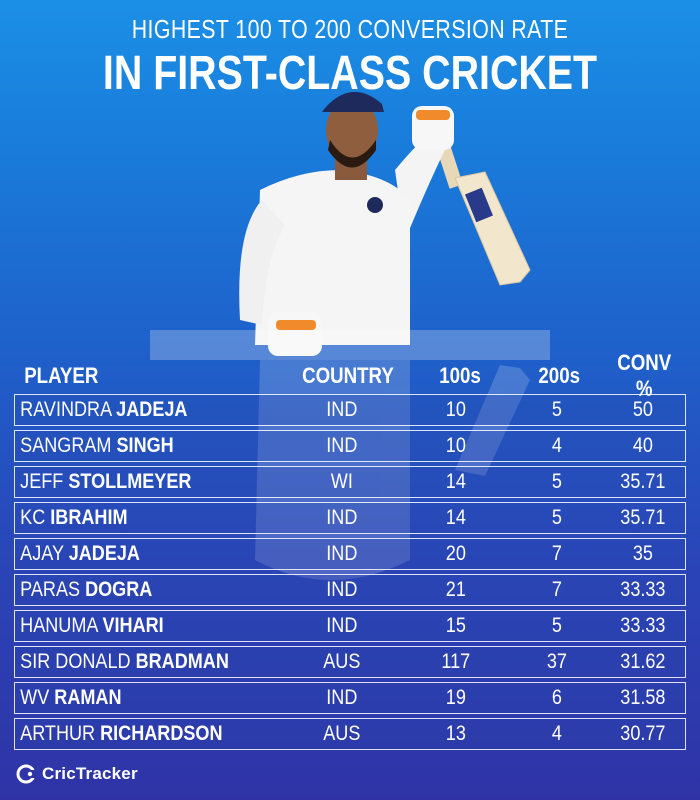 This screenshot has width=700, height=800. What do you see at coordinates (33, 517) in the screenshot?
I see `player-first-name: KC` at bounding box center [33, 517].